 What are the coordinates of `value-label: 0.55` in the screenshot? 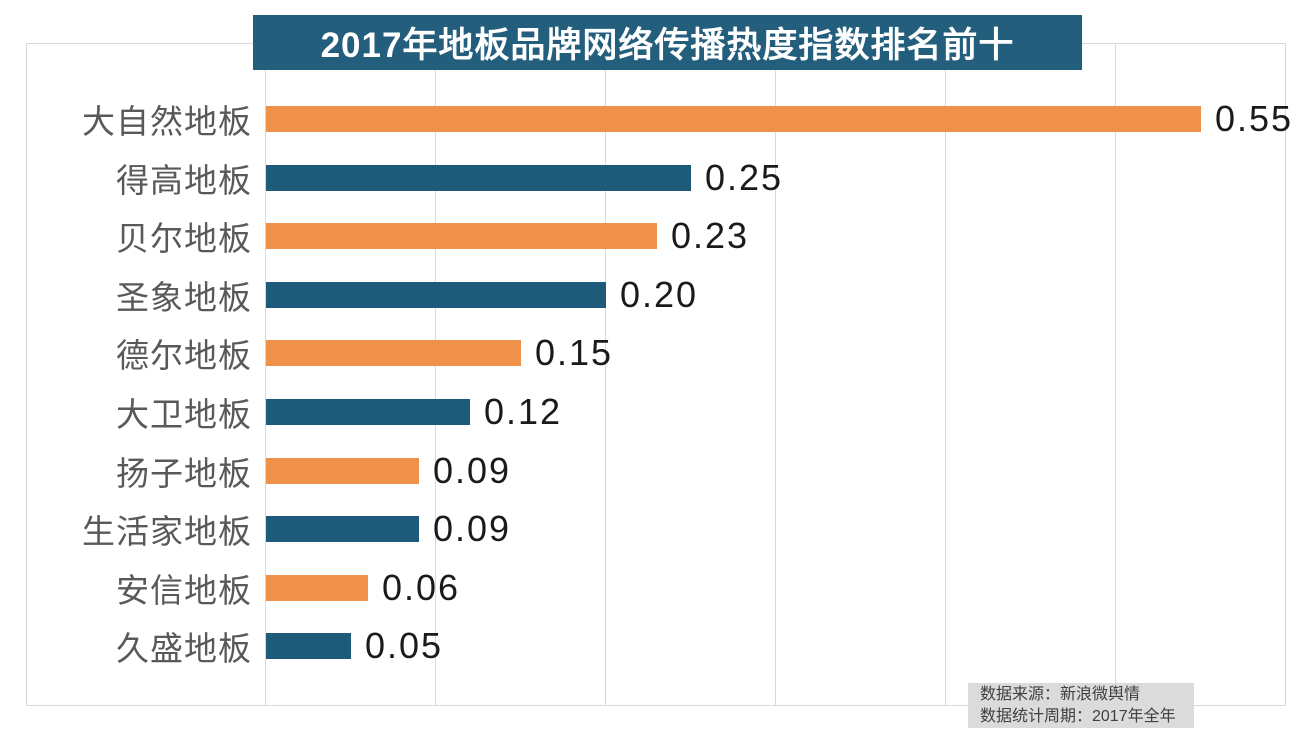 It's located at (1254, 118).